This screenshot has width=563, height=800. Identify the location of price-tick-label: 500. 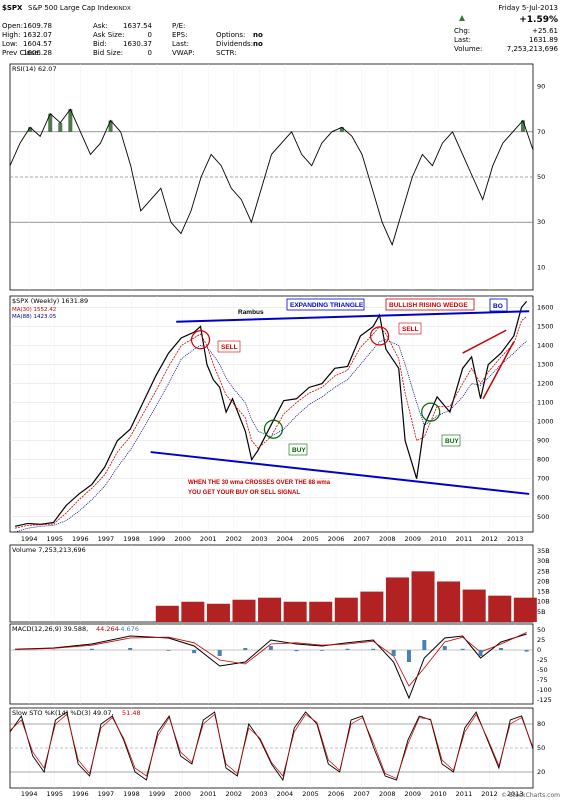
(543, 517).